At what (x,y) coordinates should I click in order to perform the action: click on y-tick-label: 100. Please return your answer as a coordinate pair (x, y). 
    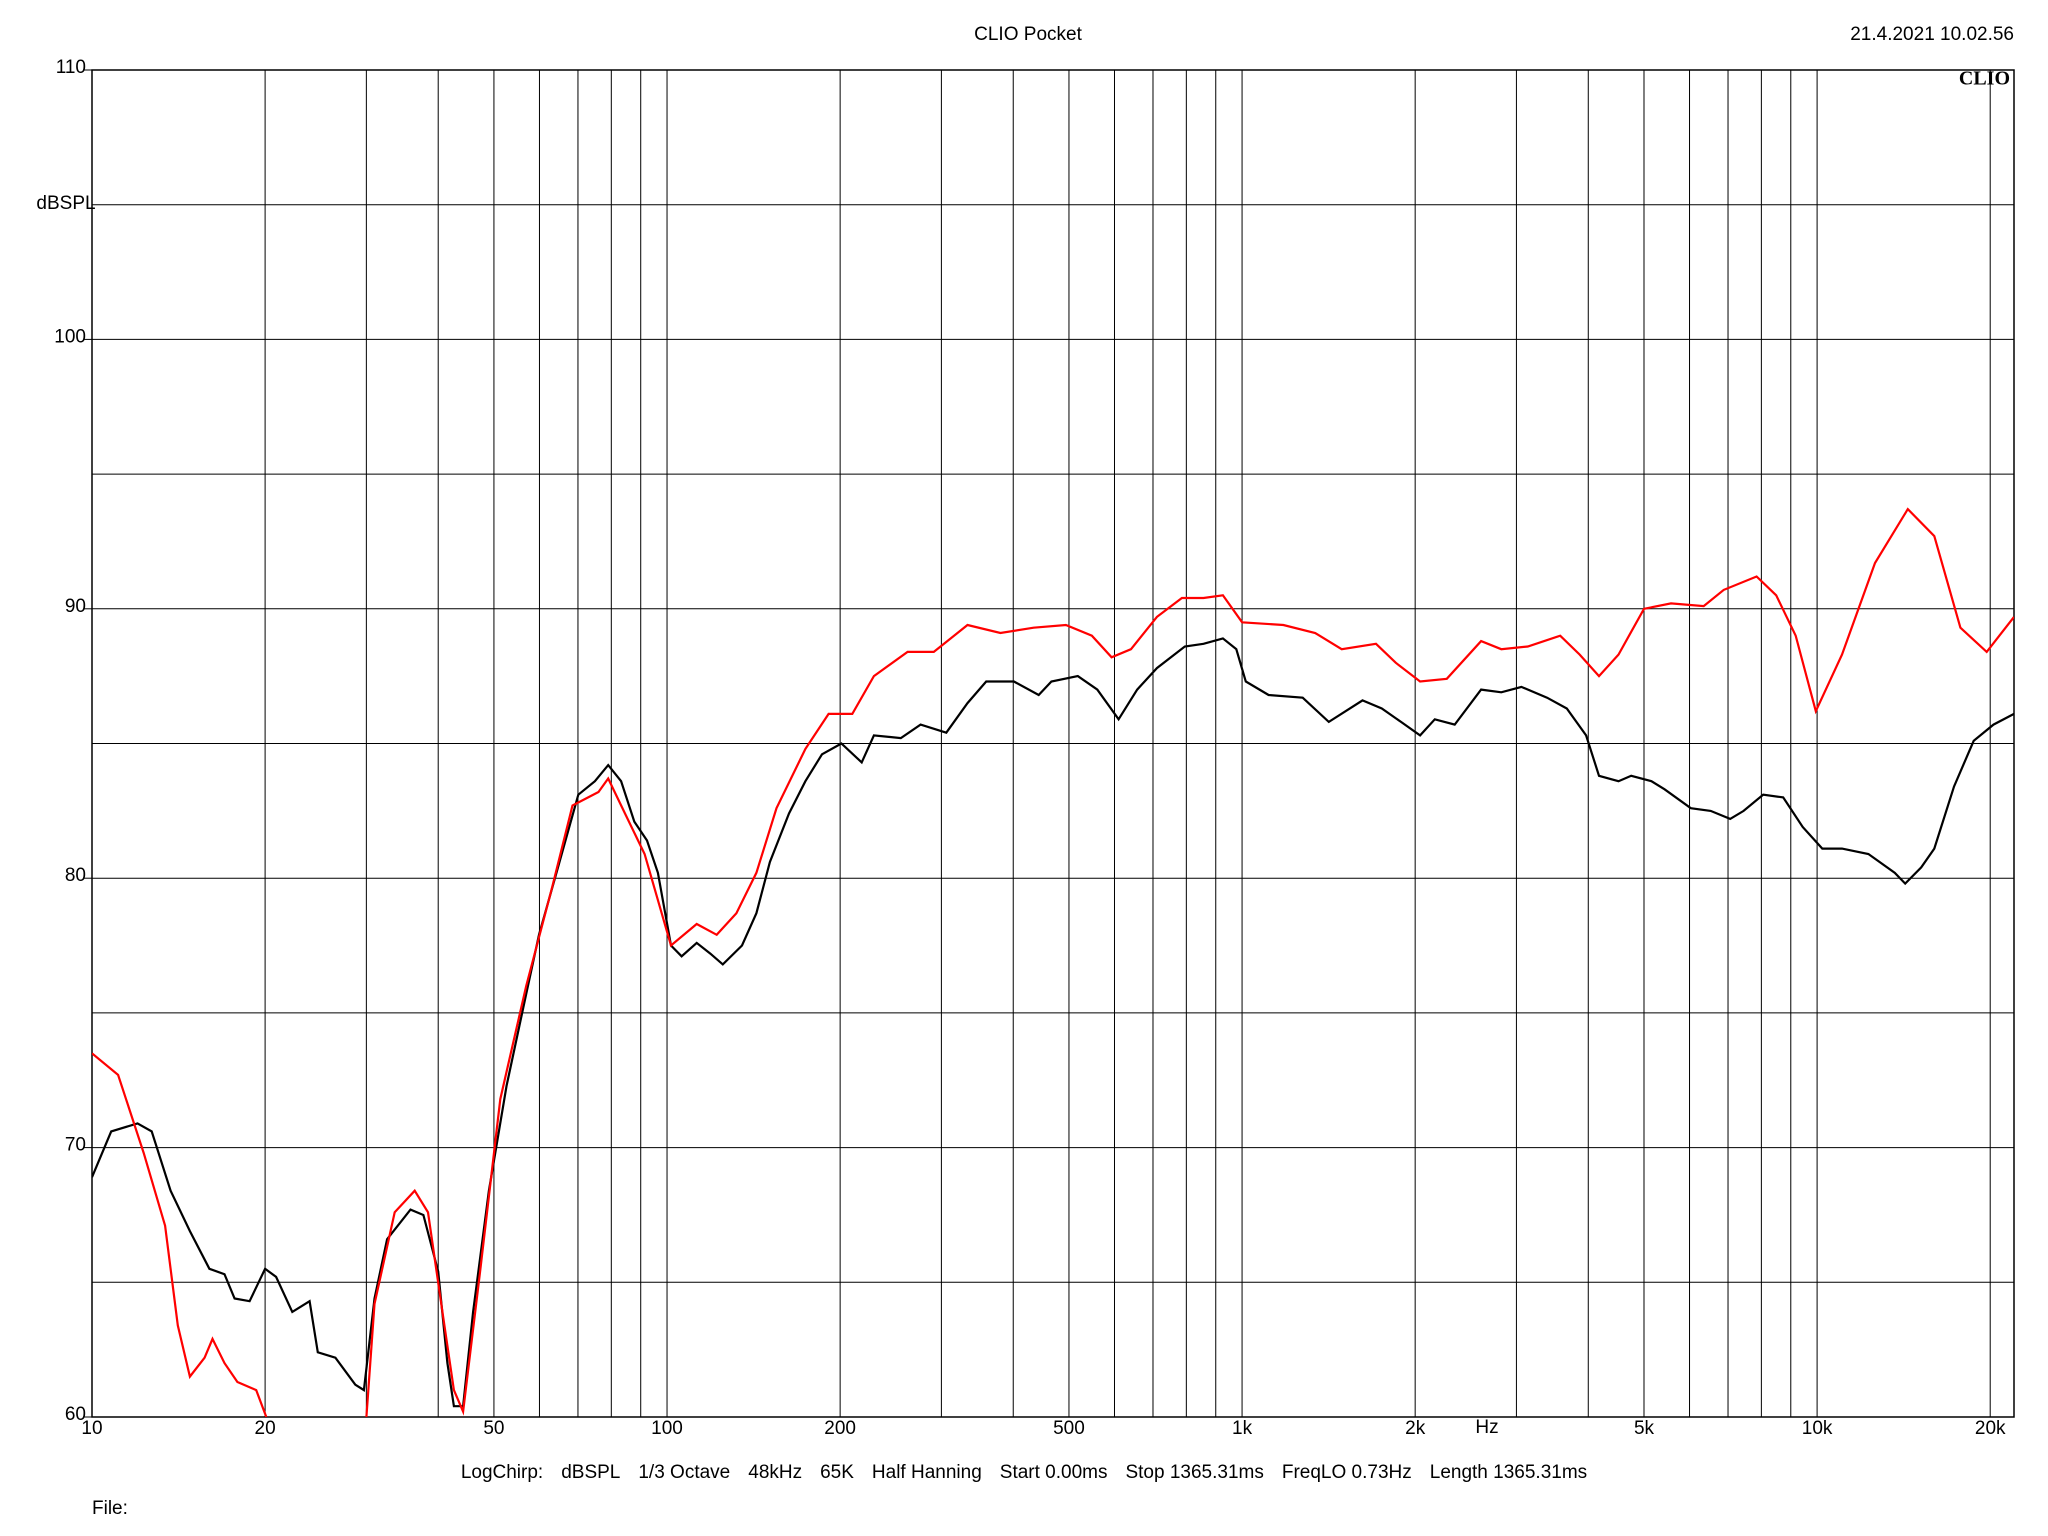
    Looking at the image, I should click on (70, 336).